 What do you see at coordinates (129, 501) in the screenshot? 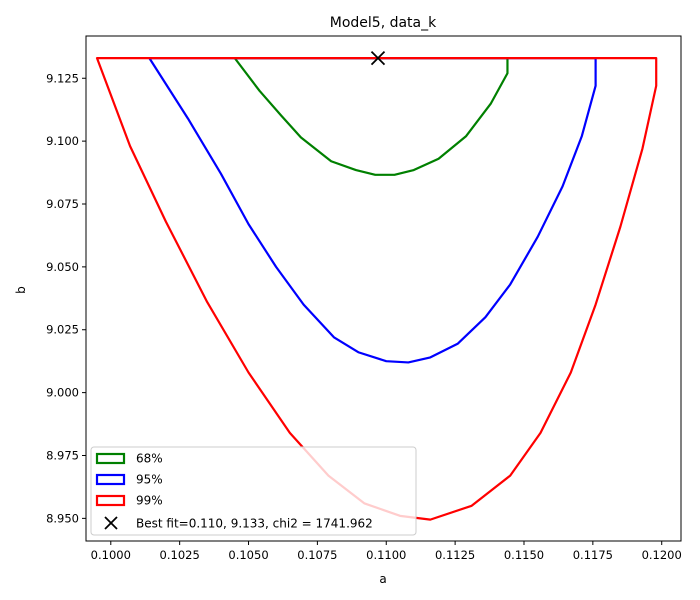
I see `legend-entry: 99%` at bounding box center [129, 501].